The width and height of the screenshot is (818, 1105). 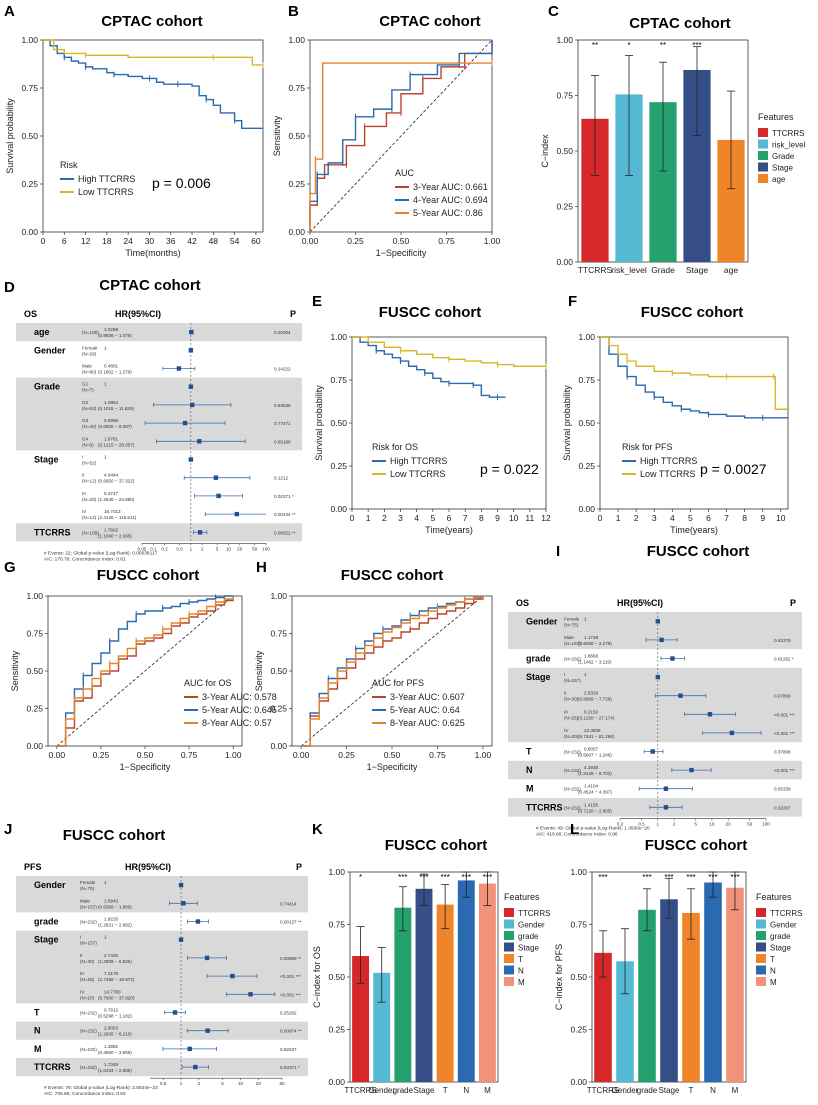 What do you see at coordinates (636, 518) in the screenshot?
I see `x-tick-label: 2` at bounding box center [636, 518].